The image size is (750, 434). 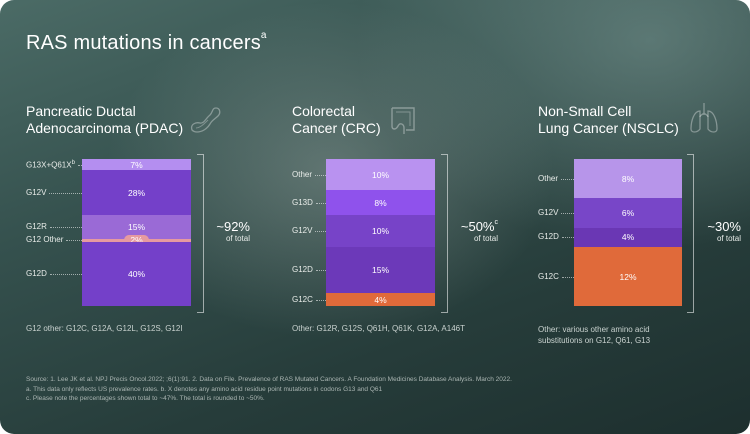 I want to click on stacked-bar: 10% 8% 10% 15% 4%, so click(x=380, y=232).